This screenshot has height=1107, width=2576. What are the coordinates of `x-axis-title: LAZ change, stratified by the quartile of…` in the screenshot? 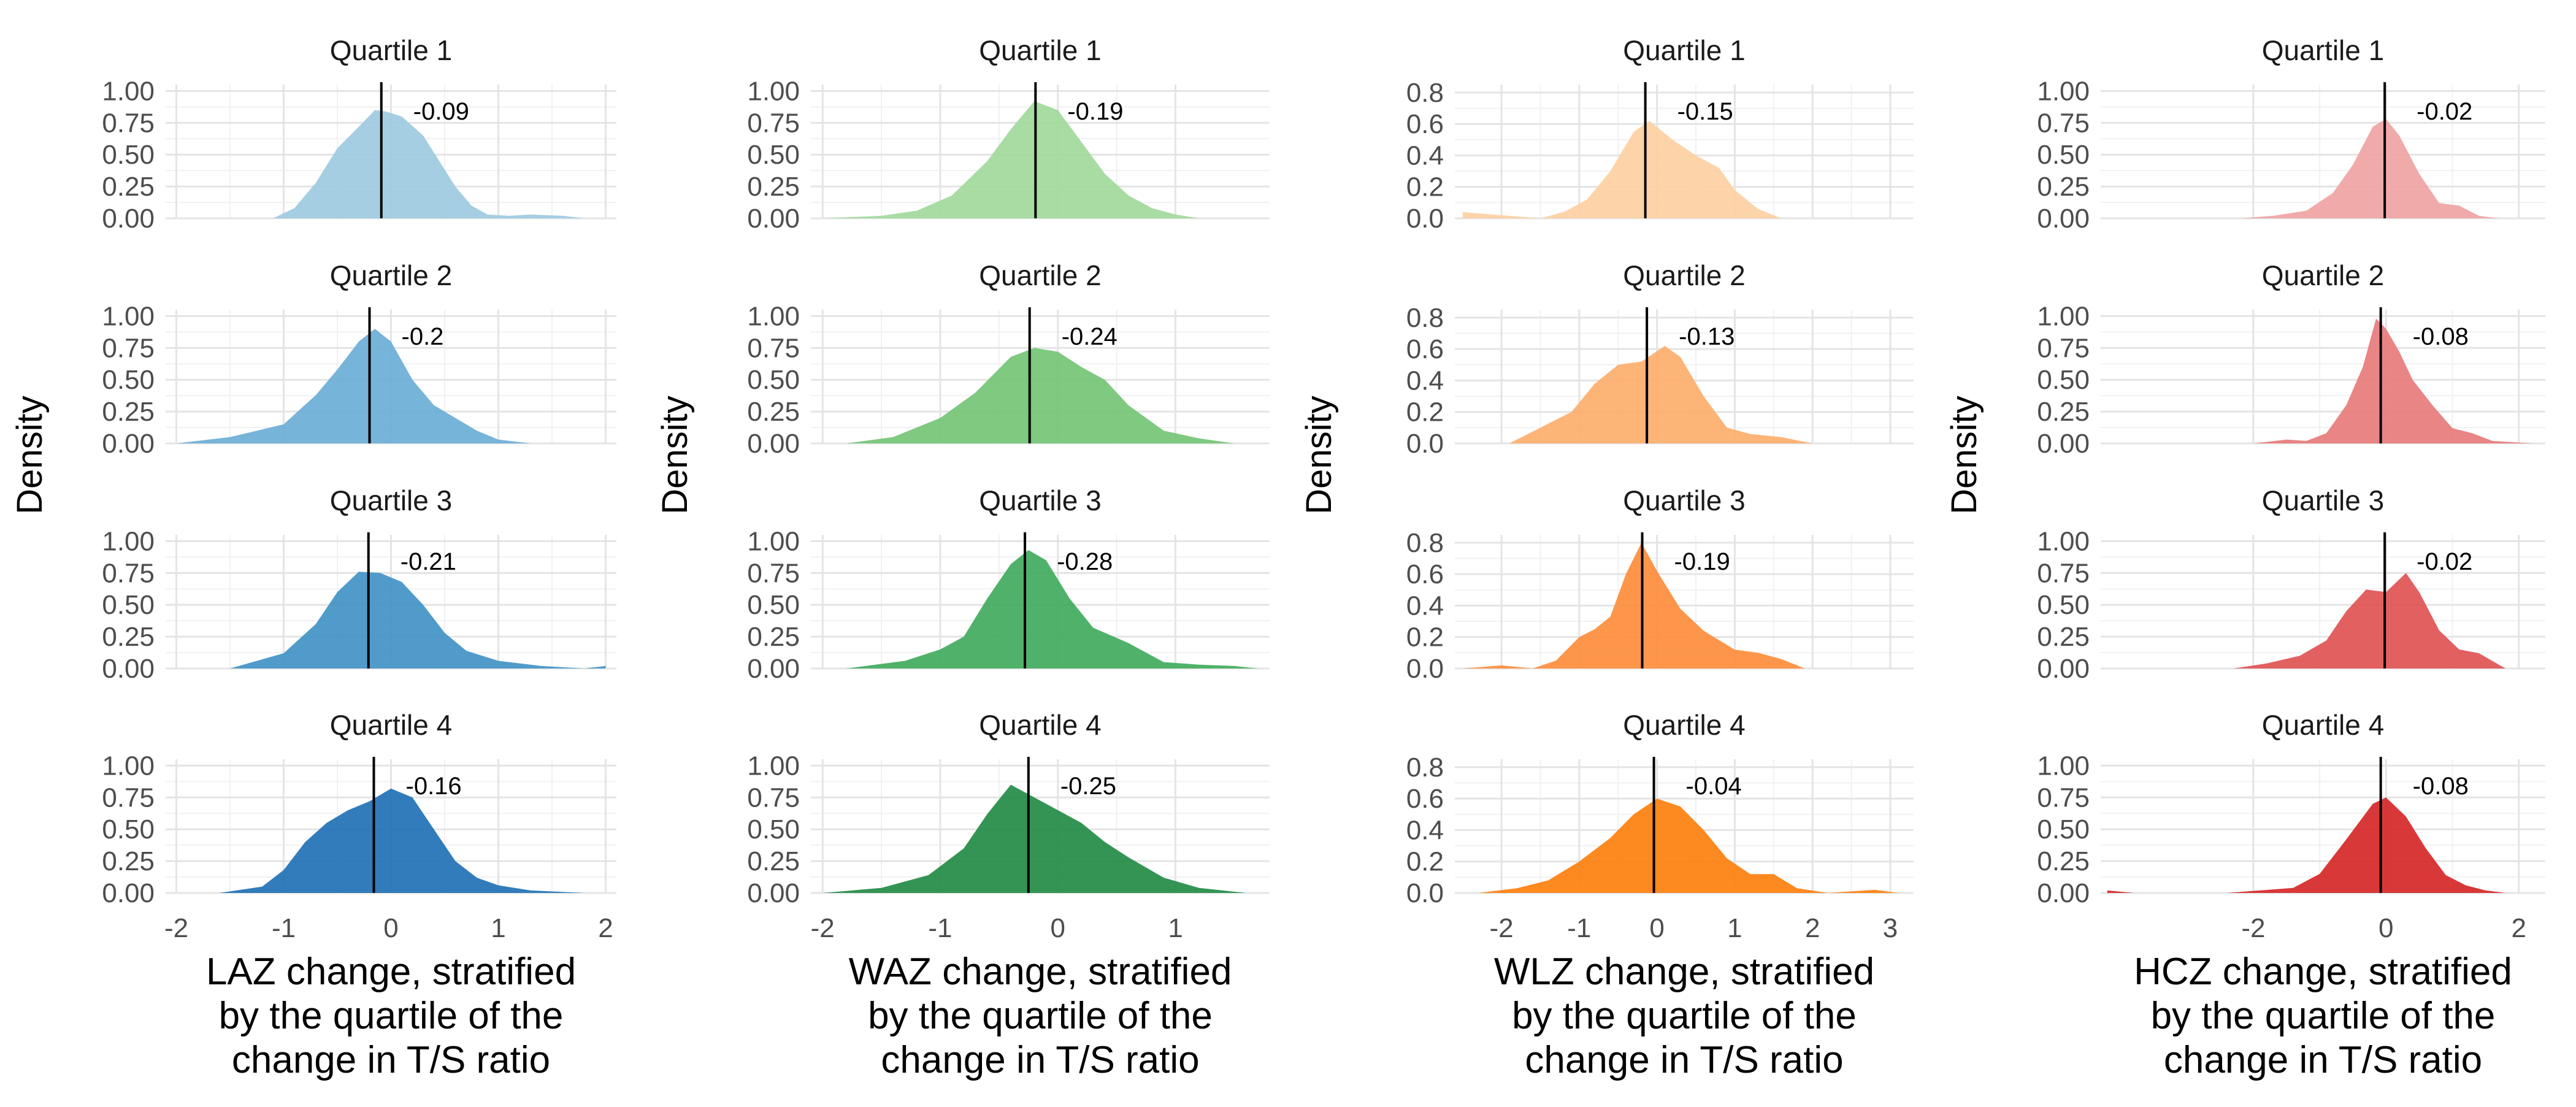 It's located at (391, 1016).